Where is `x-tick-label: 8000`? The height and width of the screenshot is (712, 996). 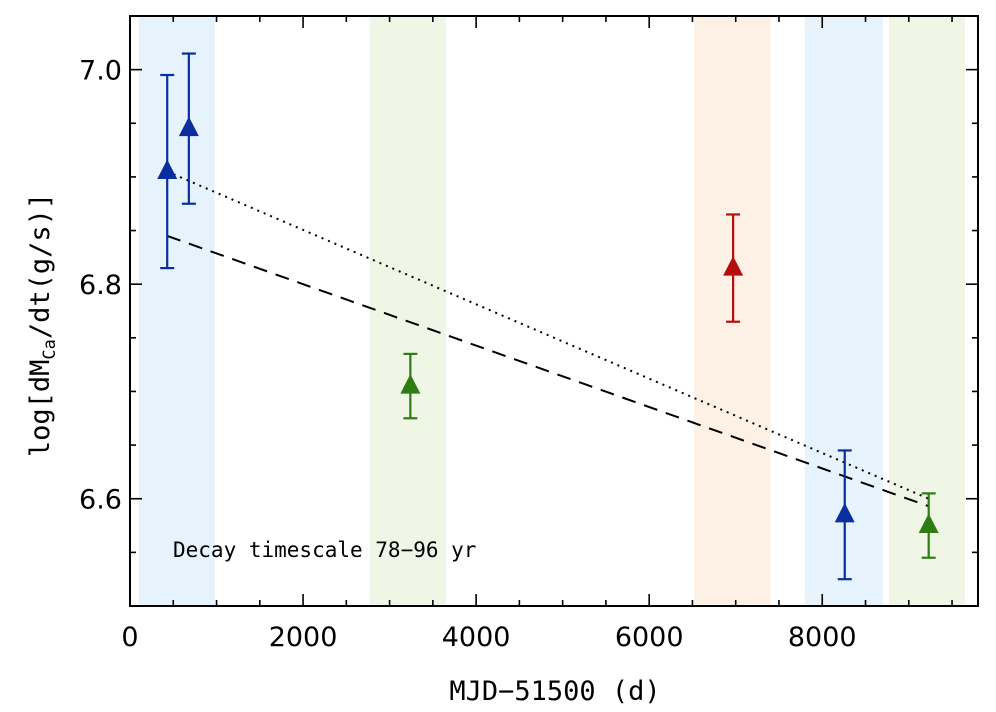
x-tick-label: 8000 is located at coordinates (822, 637).